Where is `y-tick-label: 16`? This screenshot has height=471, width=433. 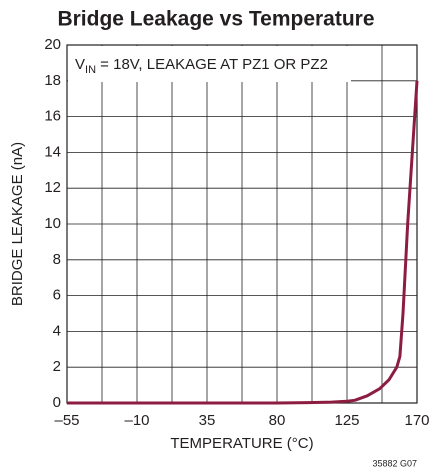 y-tick-label: 16 is located at coordinates (52, 116).